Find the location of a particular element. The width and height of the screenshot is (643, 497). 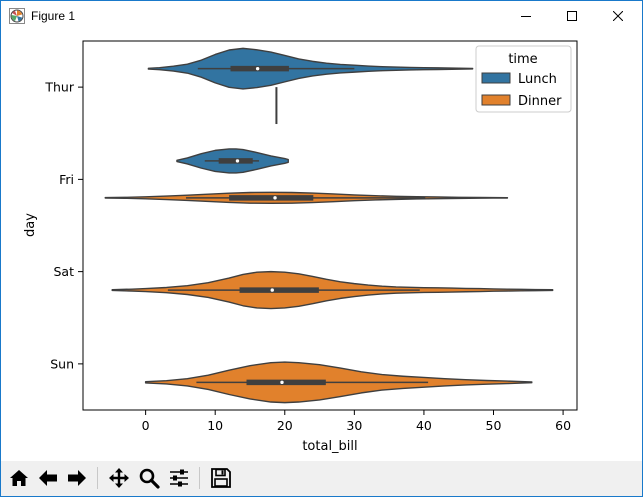

legend-swatch-dinner is located at coordinates (496, 100).